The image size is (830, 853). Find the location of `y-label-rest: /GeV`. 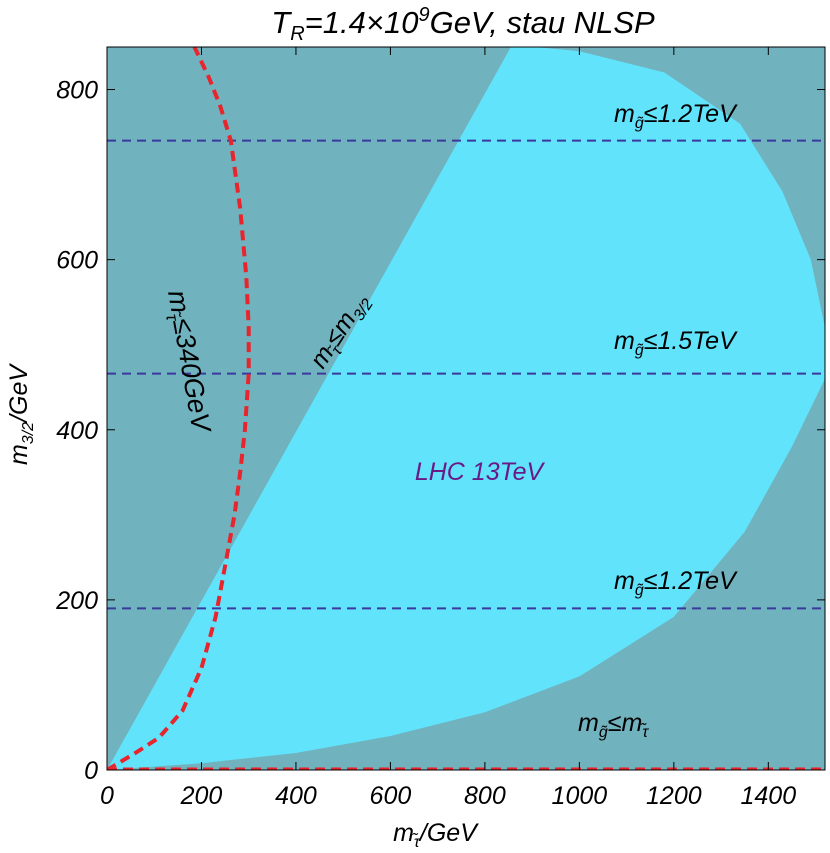

y-label-rest: /GeV is located at coordinates (19, 393).